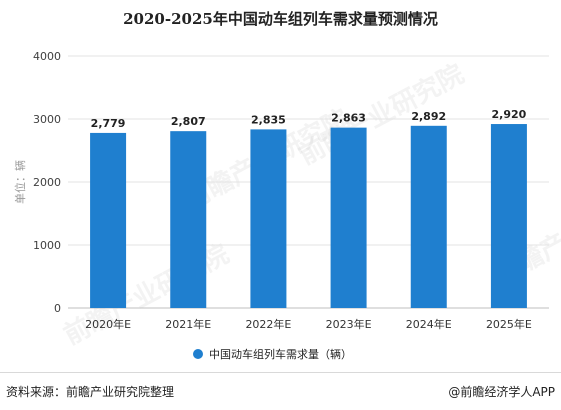 Image resolution: width=561 pixels, height=410 pixels. What do you see at coordinates (108, 123) in the screenshot?
I see `data-label: 2,779` at bounding box center [108, 123].